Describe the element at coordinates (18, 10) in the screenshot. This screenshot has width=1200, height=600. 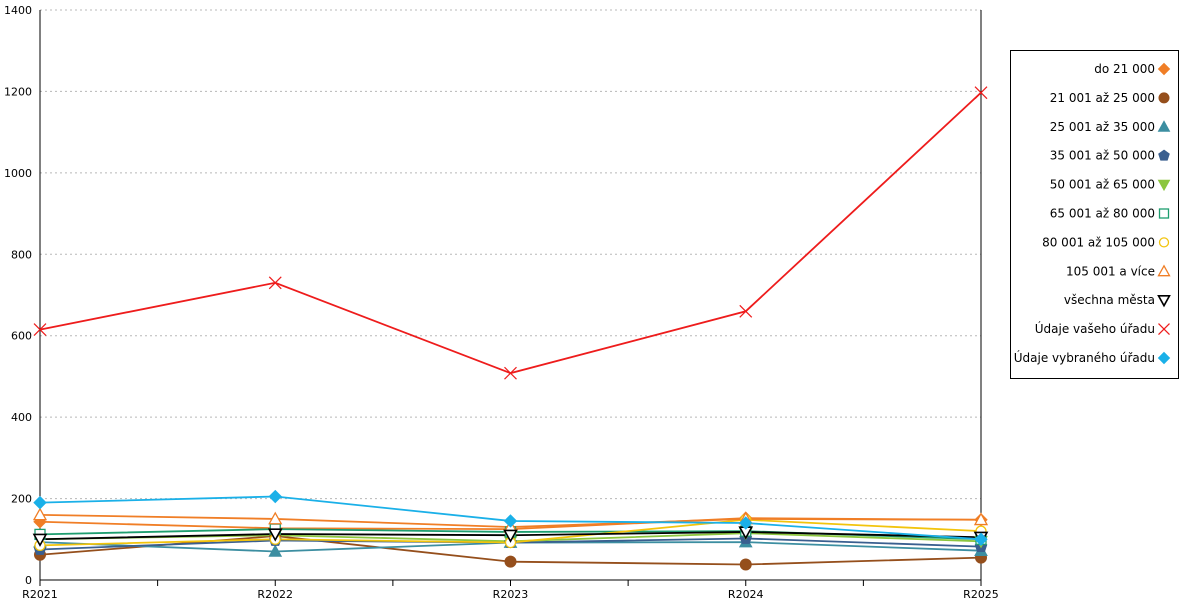
I see `y-tick-label: 1400` at that location.